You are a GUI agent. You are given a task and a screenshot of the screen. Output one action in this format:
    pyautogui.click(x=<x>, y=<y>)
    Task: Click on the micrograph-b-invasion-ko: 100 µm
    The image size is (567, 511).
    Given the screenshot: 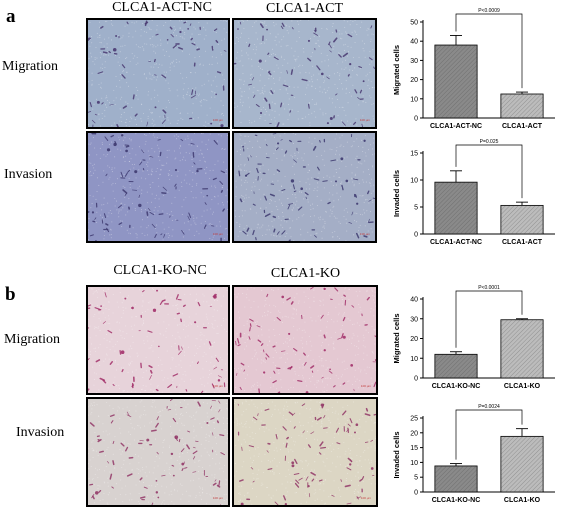 What is the action you would take?
    pyautogui.click(x=305, y=452)
    